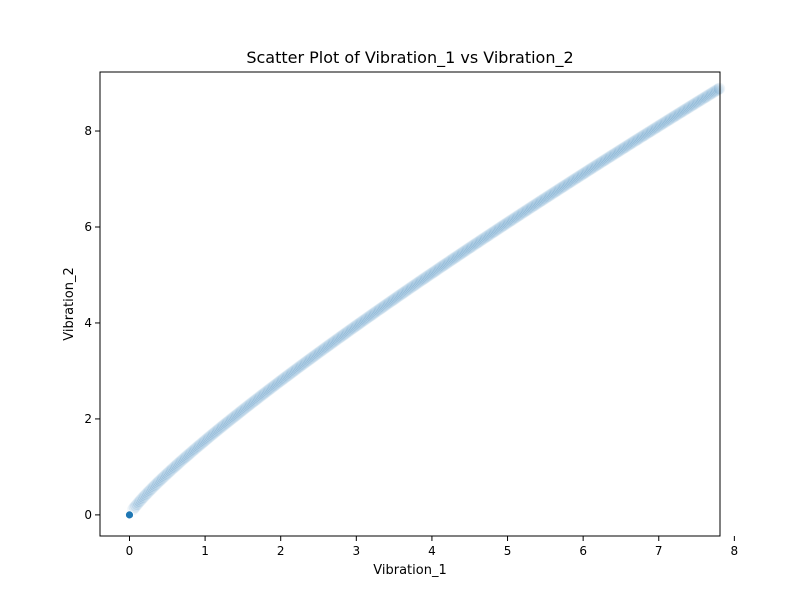 The height and width of the screenshot is (600, 800). I want to click on x-tick-label: 8, so click(735, 551).